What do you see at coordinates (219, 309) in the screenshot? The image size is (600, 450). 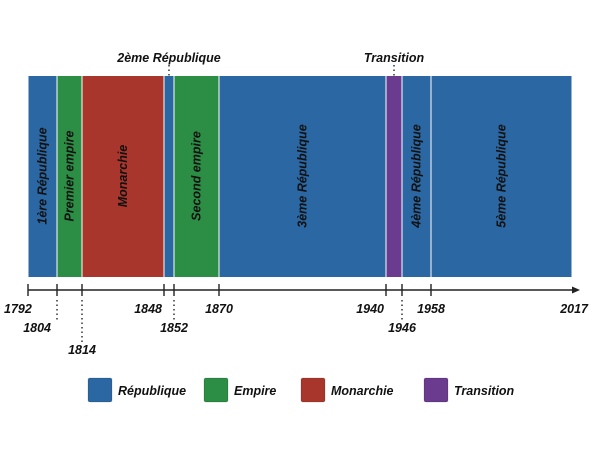 I see `tick-label-5: 1870` at bounding box center [219, 309].